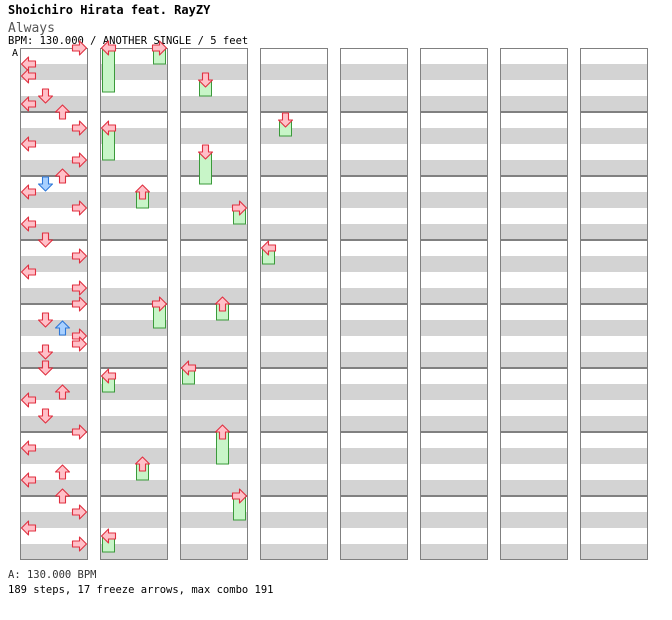 The height and width of the screenshot is (620, 672). I want to click on bpm-footer: A: 130.000 BPM, so click(52, 575).